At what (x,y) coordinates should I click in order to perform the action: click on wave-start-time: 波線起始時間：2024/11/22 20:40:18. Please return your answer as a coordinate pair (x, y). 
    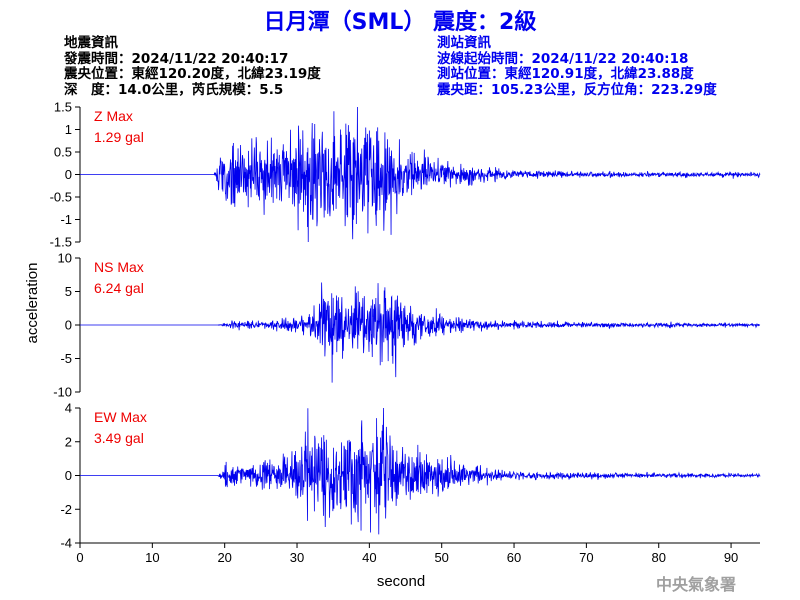
    Looking at the image, I should click on (563, 58).